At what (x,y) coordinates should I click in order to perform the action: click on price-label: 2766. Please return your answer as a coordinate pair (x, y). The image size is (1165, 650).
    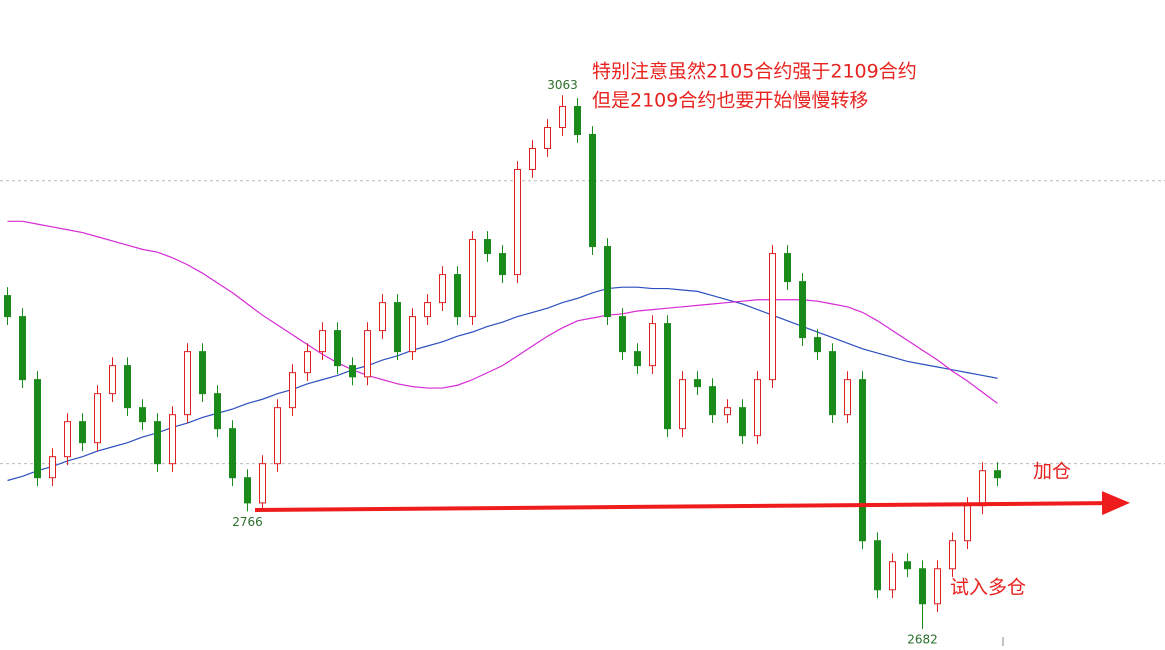
    Looking at the image, I should click on (247, 522).